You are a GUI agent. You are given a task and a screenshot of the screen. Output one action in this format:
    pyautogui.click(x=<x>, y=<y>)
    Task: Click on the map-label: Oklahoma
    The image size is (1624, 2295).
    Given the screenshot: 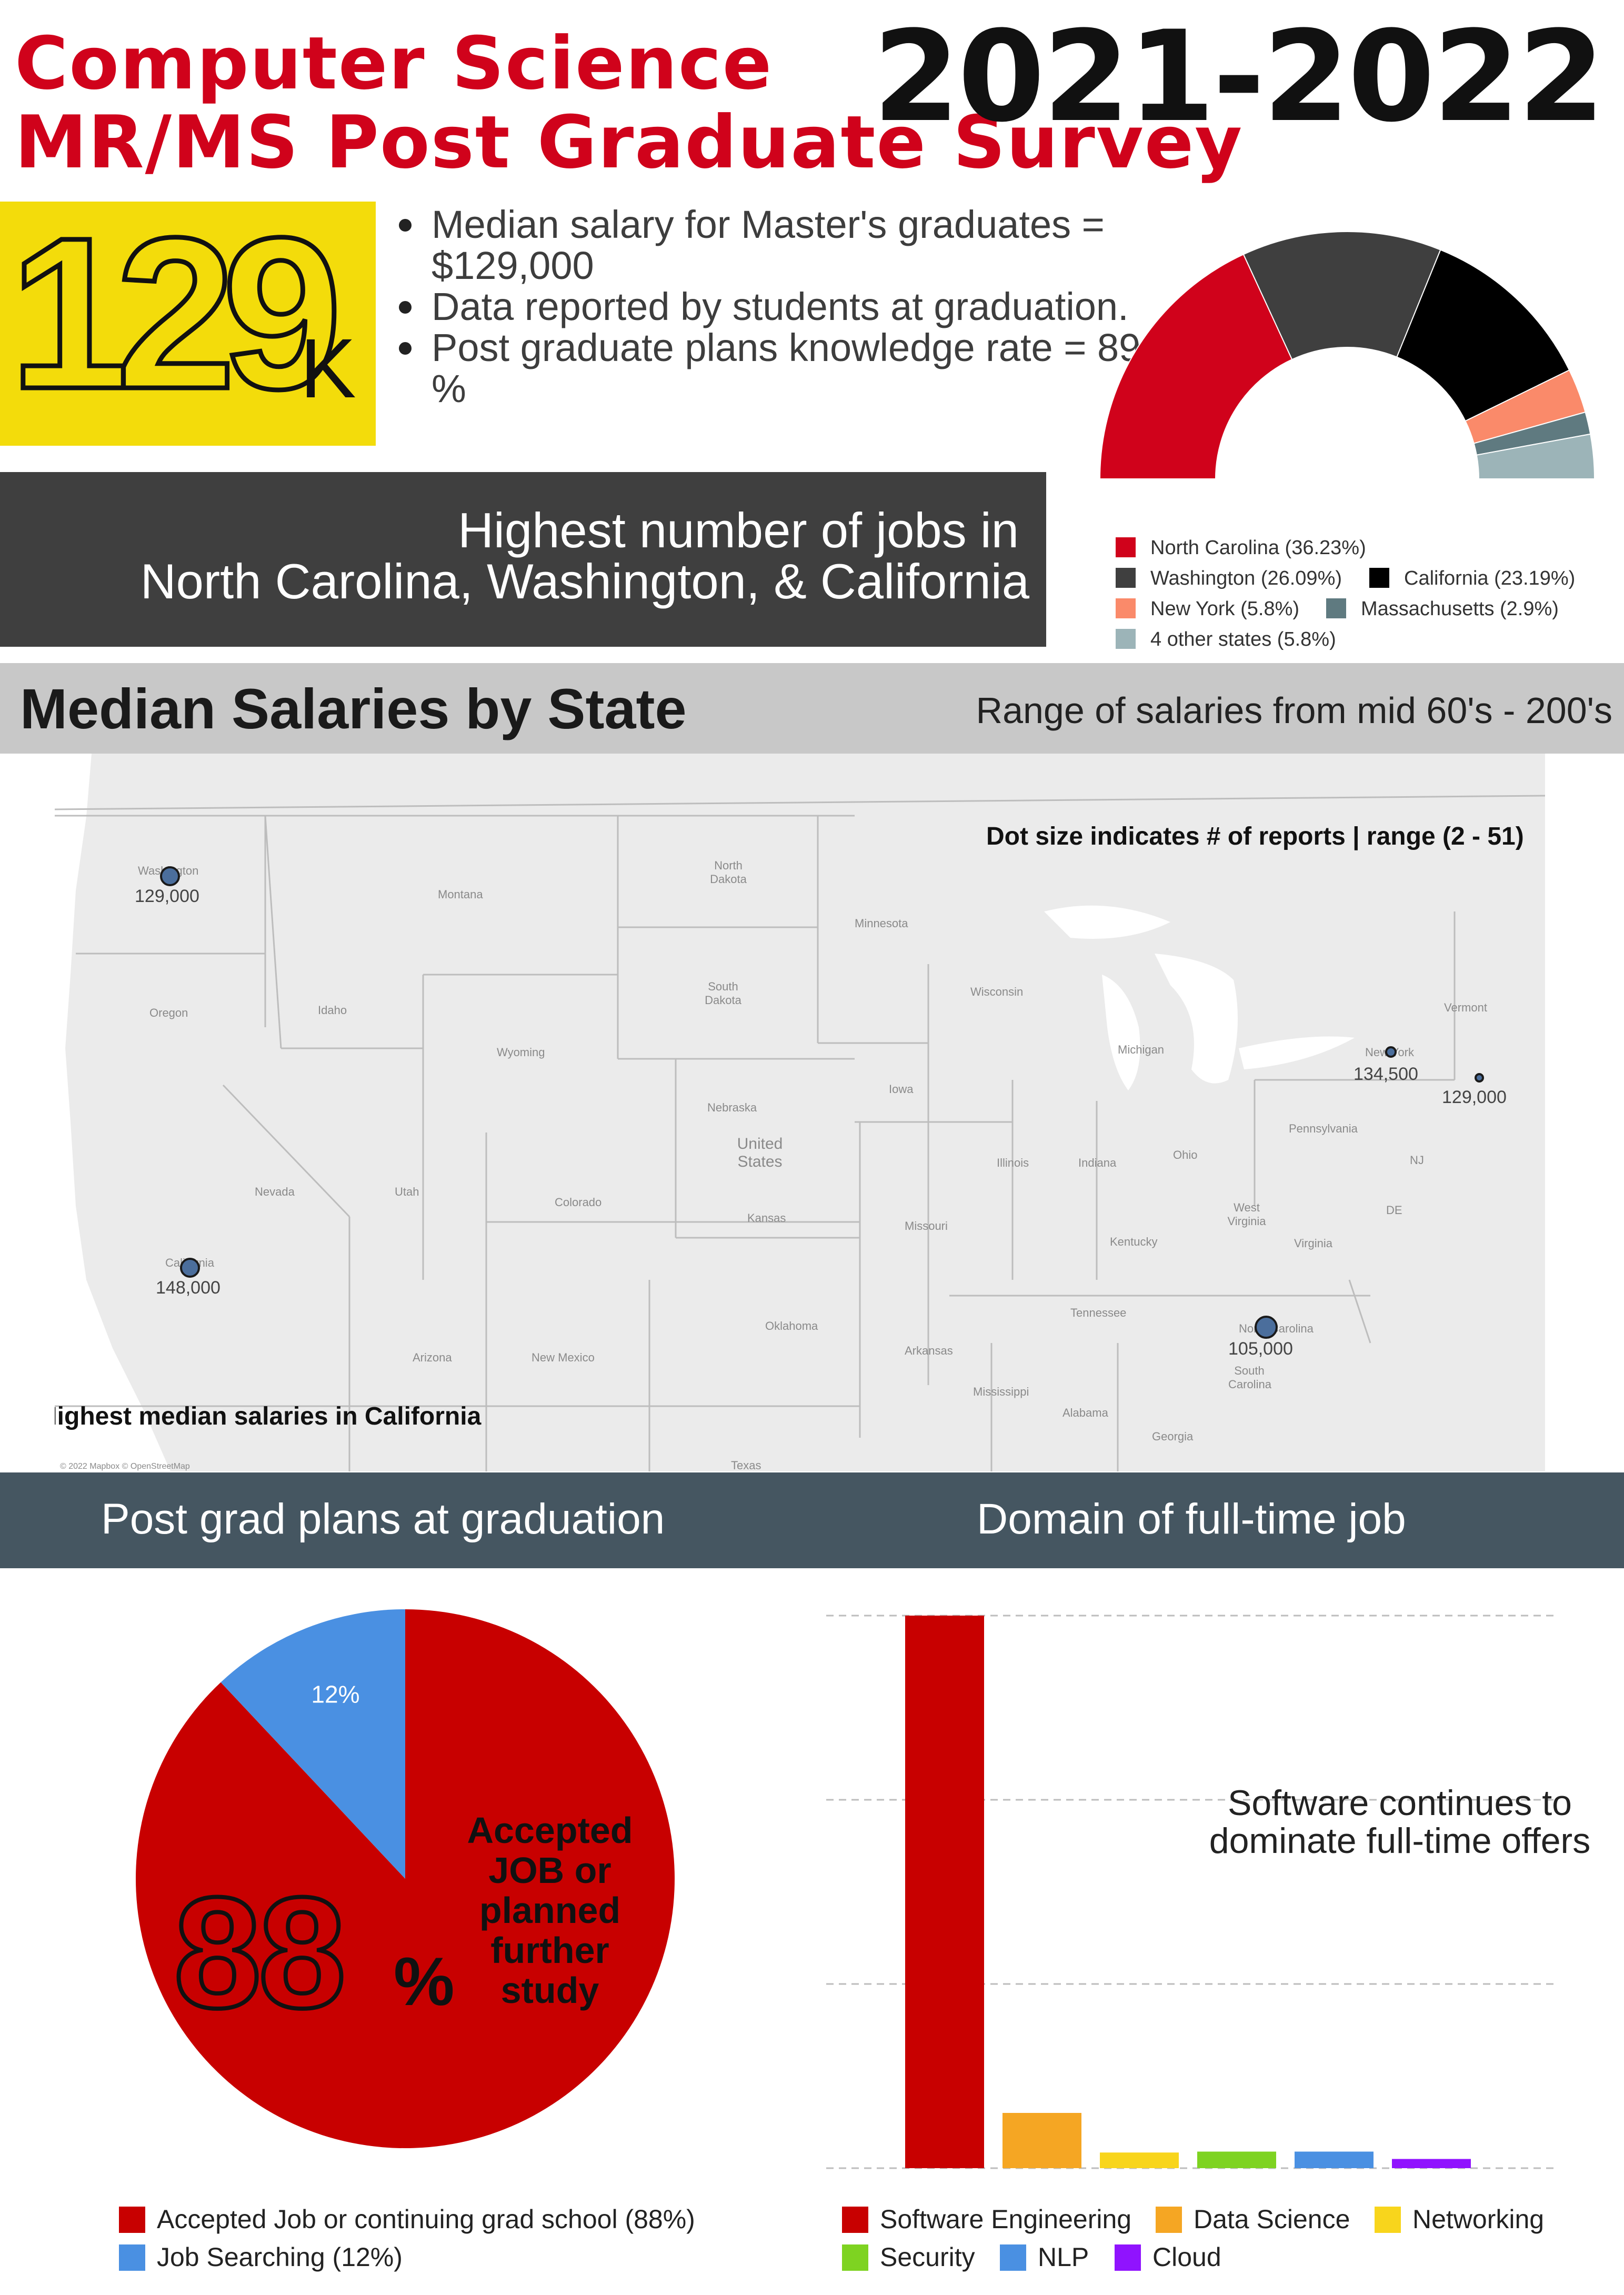 What is the action you would take?
    pyautogui.click(x=792, y=1325)
    